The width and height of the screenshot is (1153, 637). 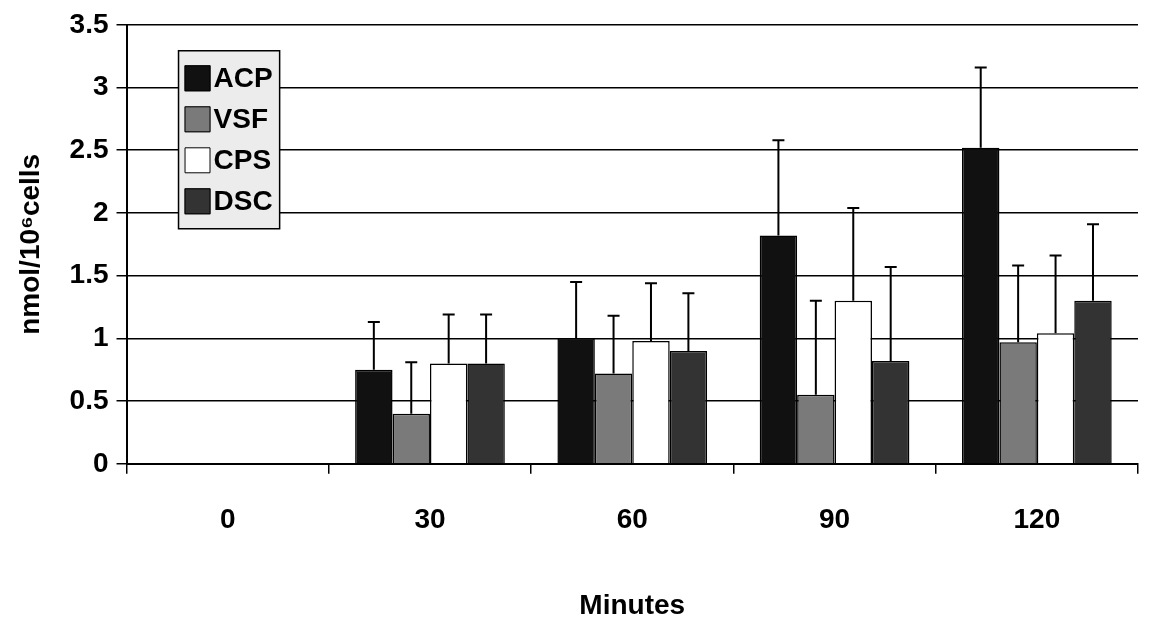 What do you see at coordinates (89, 23) in the screenshot?
I see `y-tick-label: 3.5` at bounding box center [89, 23].